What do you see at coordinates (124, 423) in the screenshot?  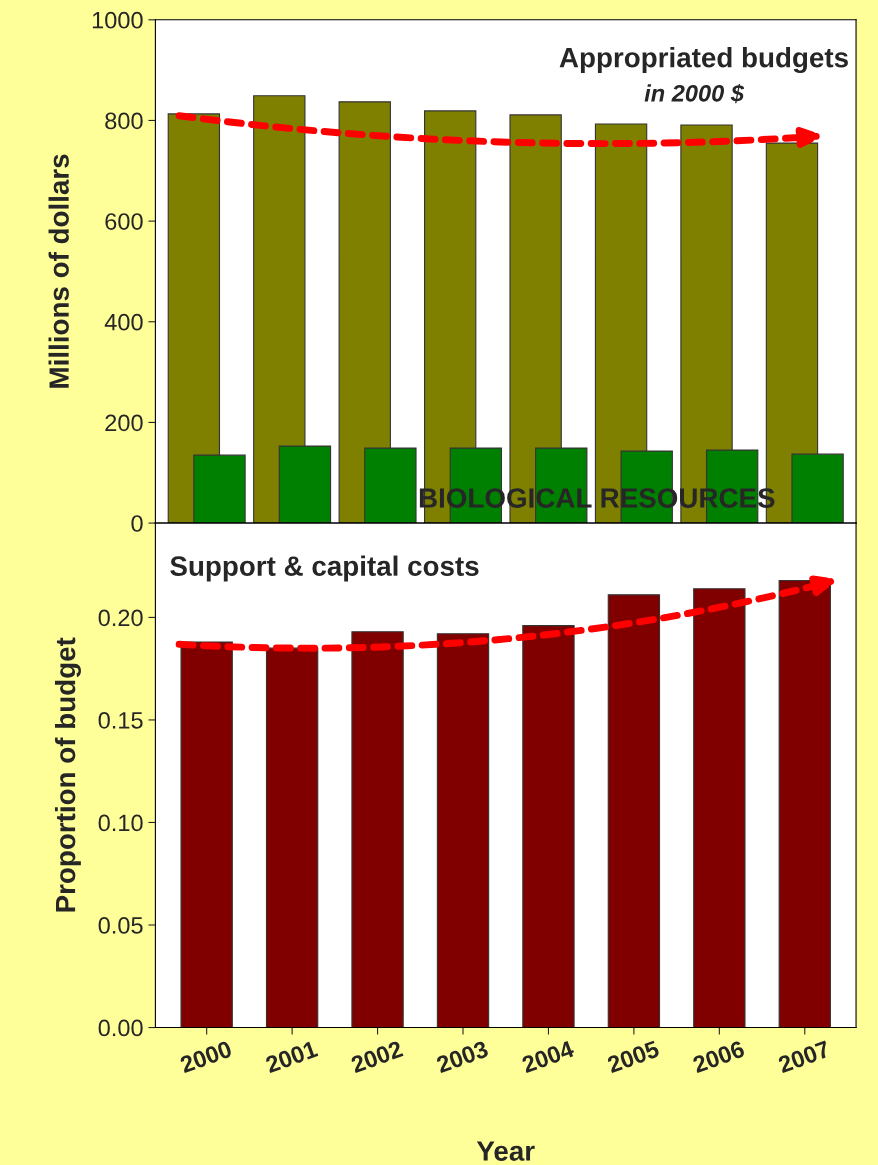 I see `y-tick-label: 200` at bounding box center [124, 423].